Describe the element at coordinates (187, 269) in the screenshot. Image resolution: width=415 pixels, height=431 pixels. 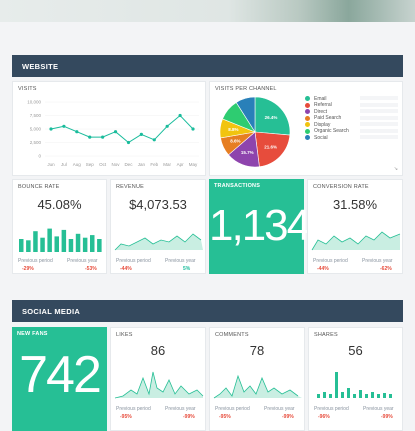
I see `revenue-year-delta: 5%` at that location.